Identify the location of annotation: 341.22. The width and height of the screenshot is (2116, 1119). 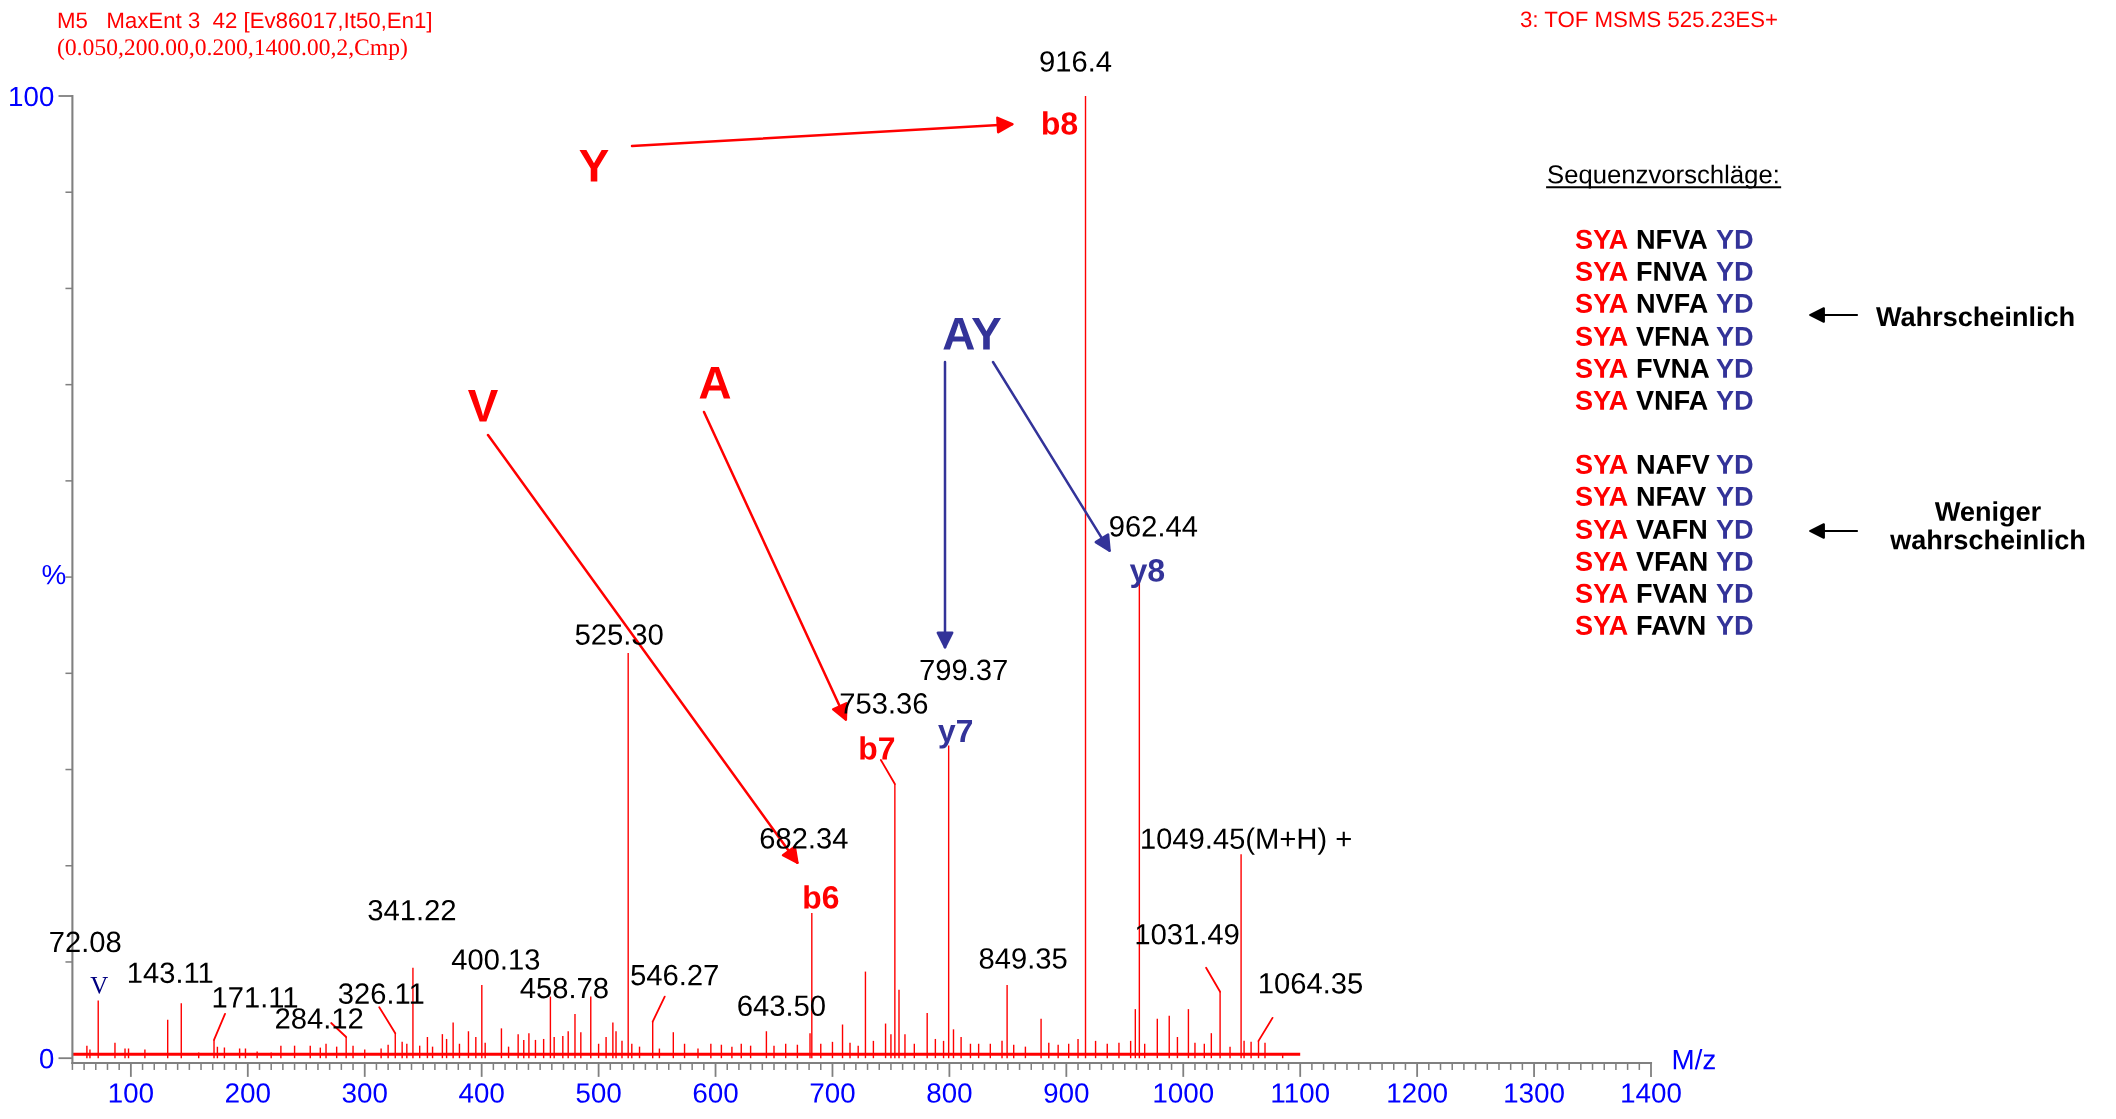
(412, 910).